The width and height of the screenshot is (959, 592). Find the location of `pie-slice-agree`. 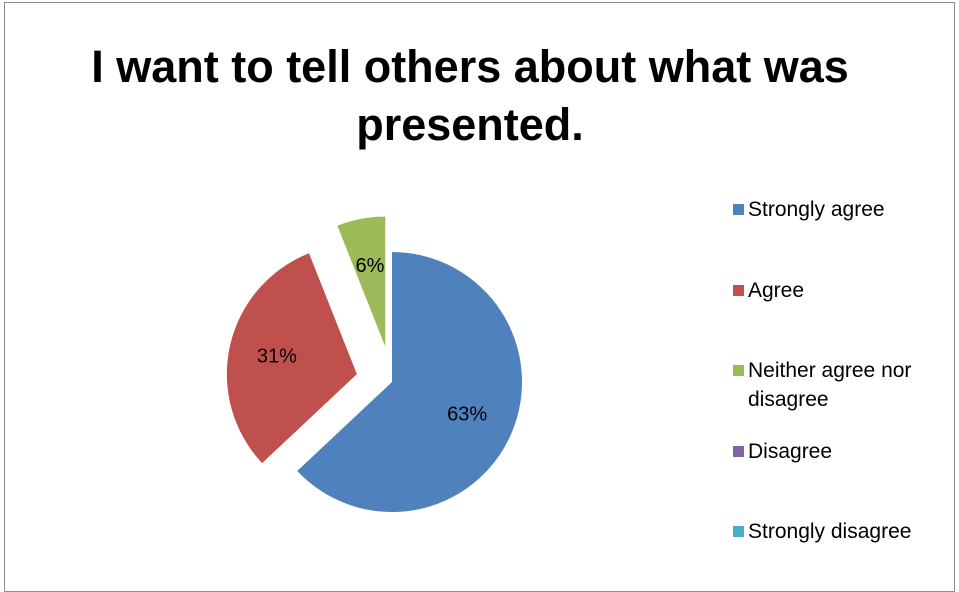

pie-slice-agree is located at coordinates (291, 358).